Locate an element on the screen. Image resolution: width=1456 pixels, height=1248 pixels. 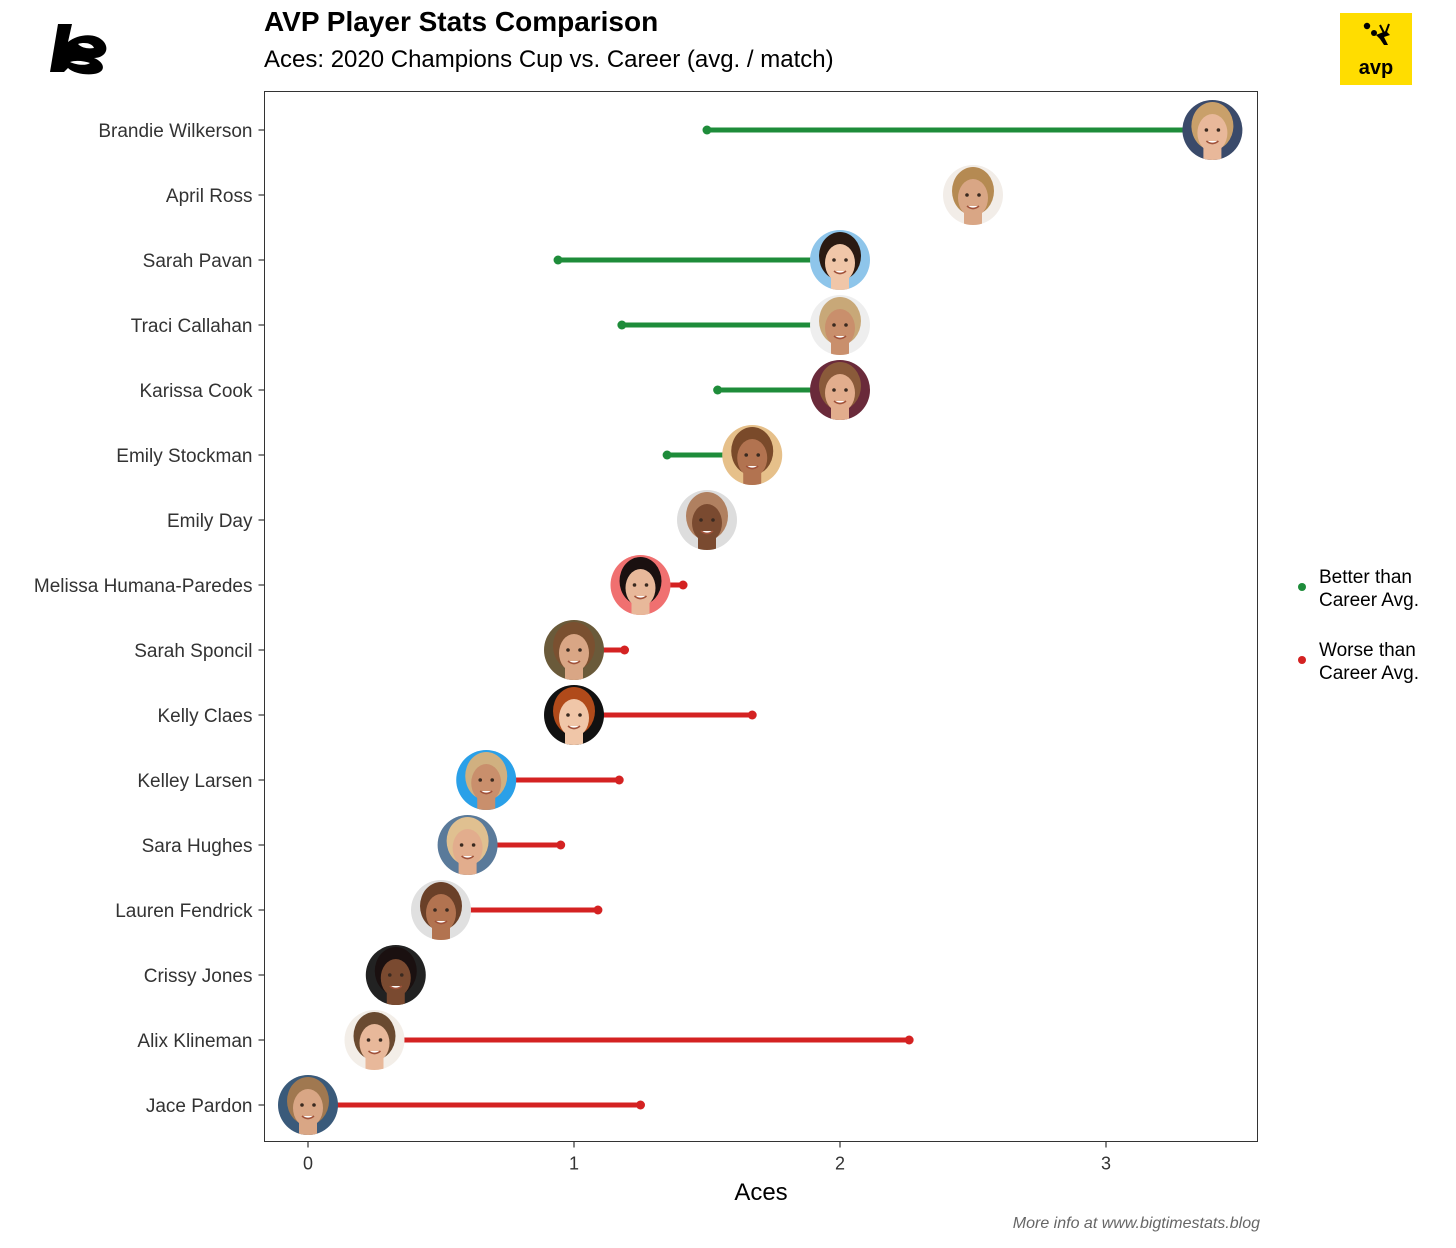
x-tick-label: 0 is located at coordinates (308, 1164).